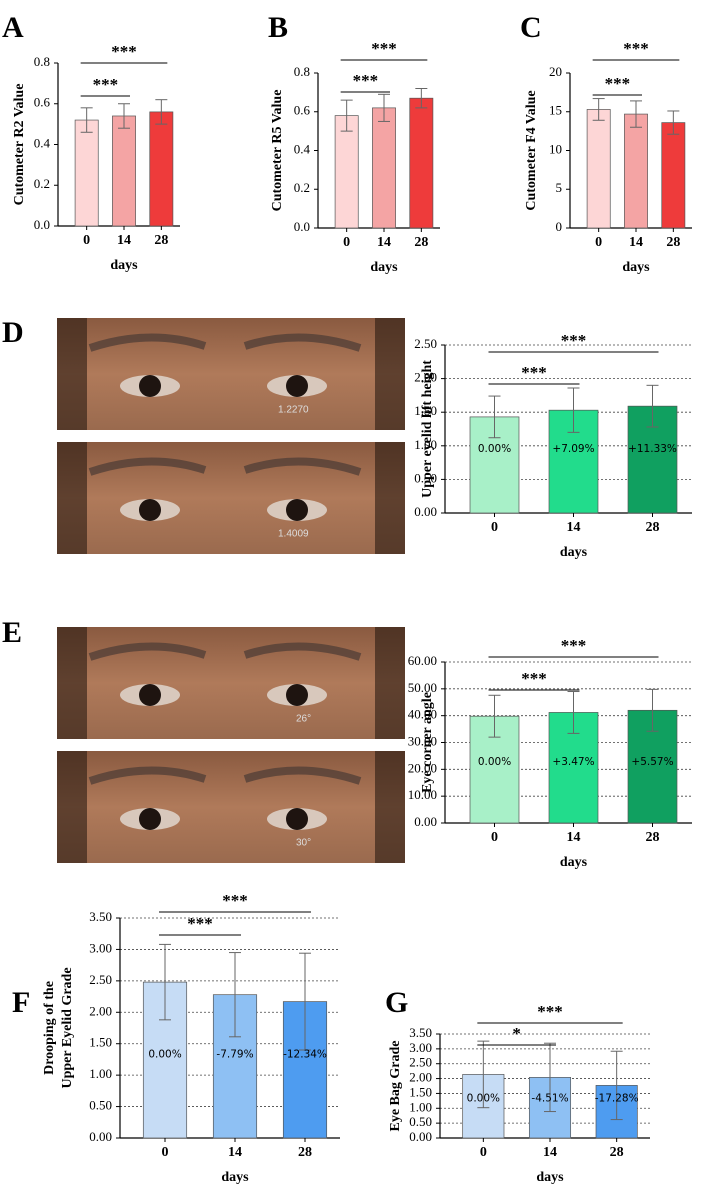  I want to click on y-tick-label: 0.6, so click(42, 102).